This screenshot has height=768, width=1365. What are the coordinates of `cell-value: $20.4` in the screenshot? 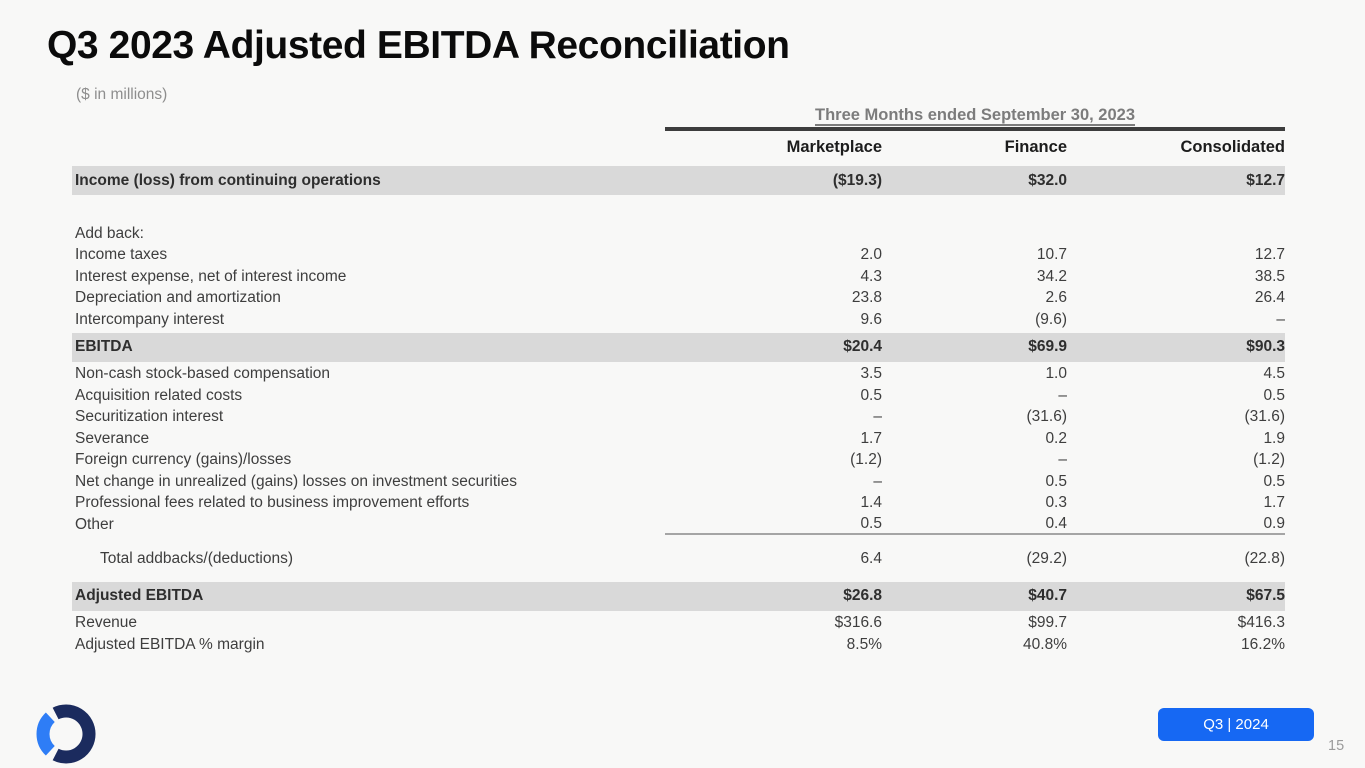 It's located at (862, 346).